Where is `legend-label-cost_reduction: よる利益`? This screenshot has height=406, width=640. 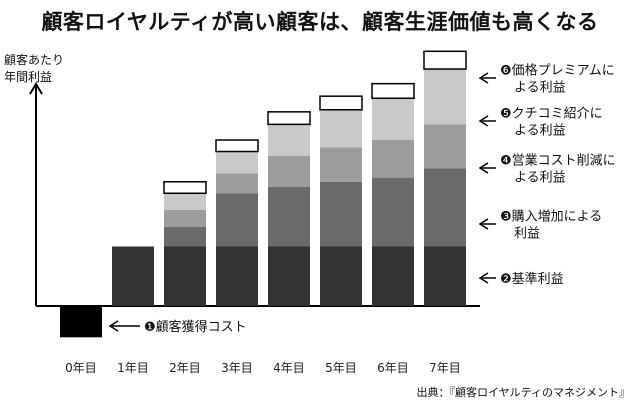
legend-label-cost_reduction: よる利益 is located at coordinates (540, 178).